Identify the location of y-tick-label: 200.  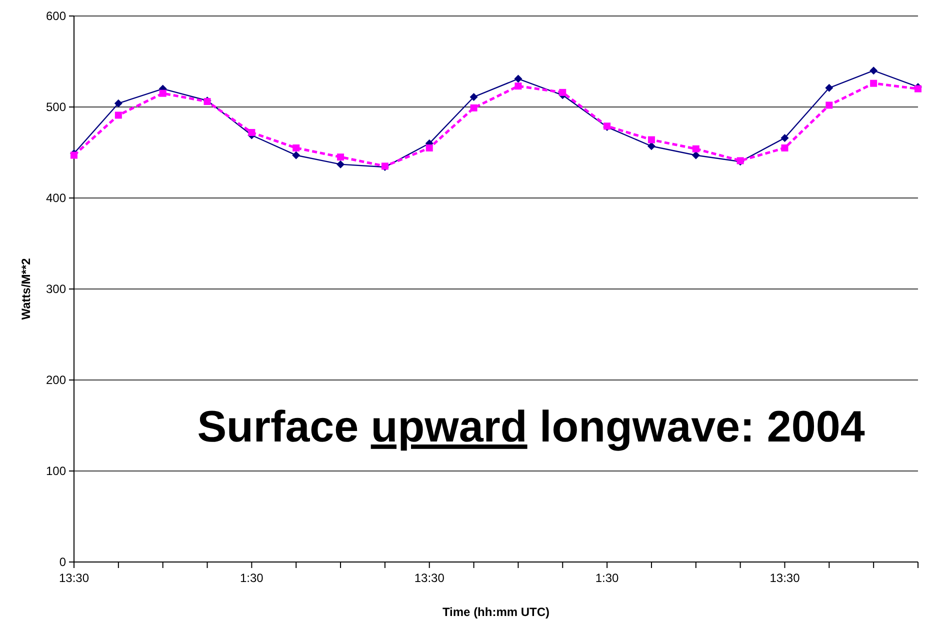
(56, 380).